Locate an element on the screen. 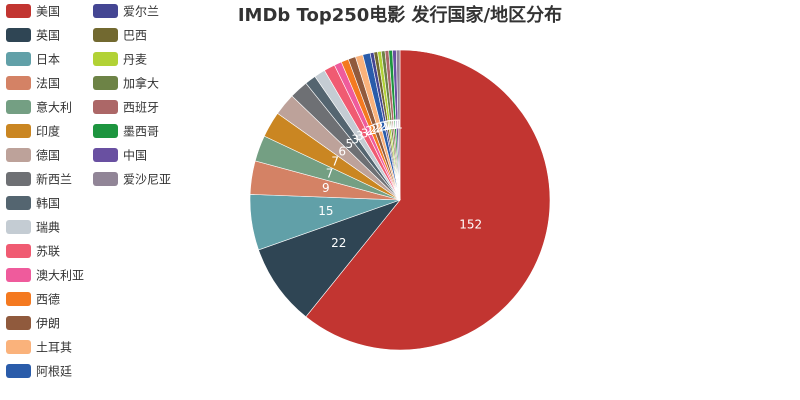  pie-slice-e88bb1e59bbd is located at coordinates (329, 258).